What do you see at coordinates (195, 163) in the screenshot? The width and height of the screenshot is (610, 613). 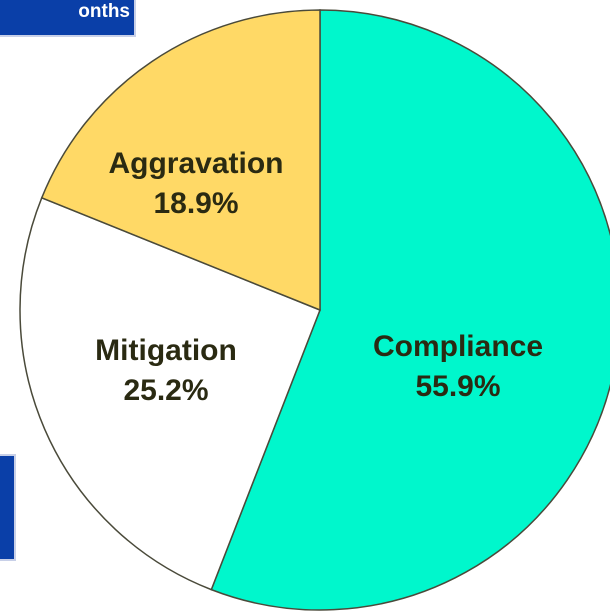 I see `slice-label: Aggravation` at bounding box center [195, 163].